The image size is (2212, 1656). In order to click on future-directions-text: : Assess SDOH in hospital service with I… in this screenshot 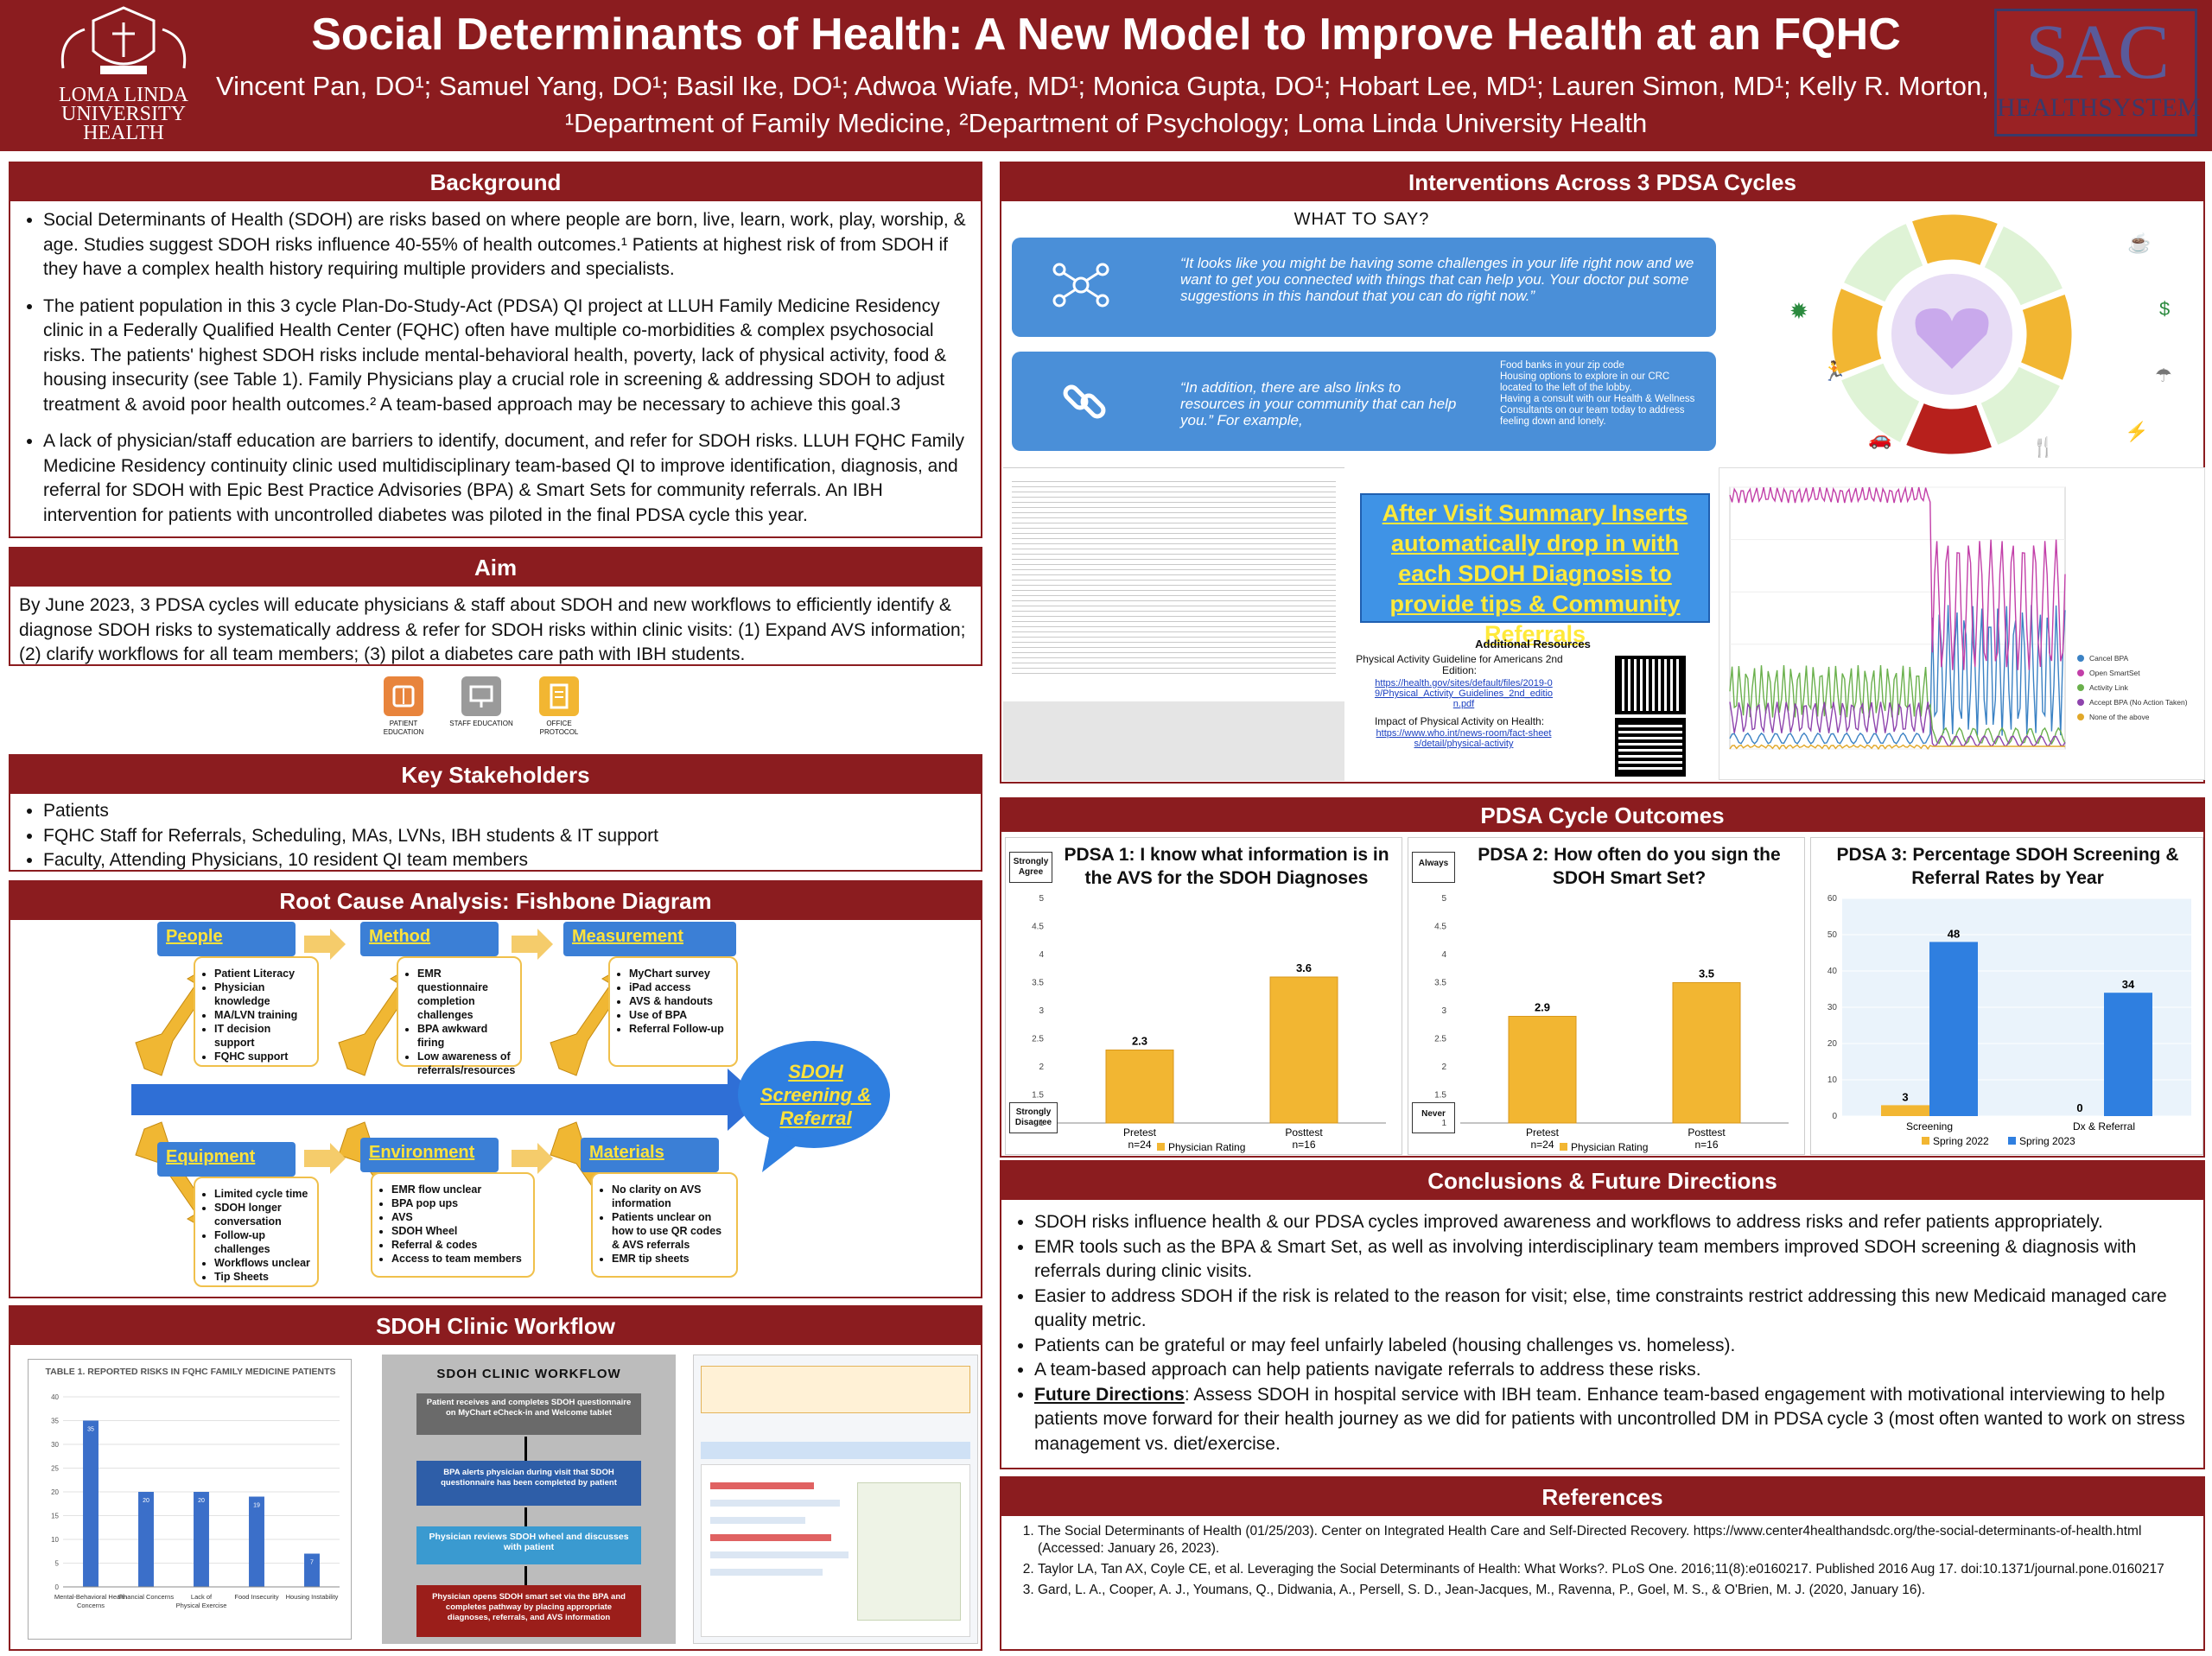, I will do `click(1609, 1419)`.